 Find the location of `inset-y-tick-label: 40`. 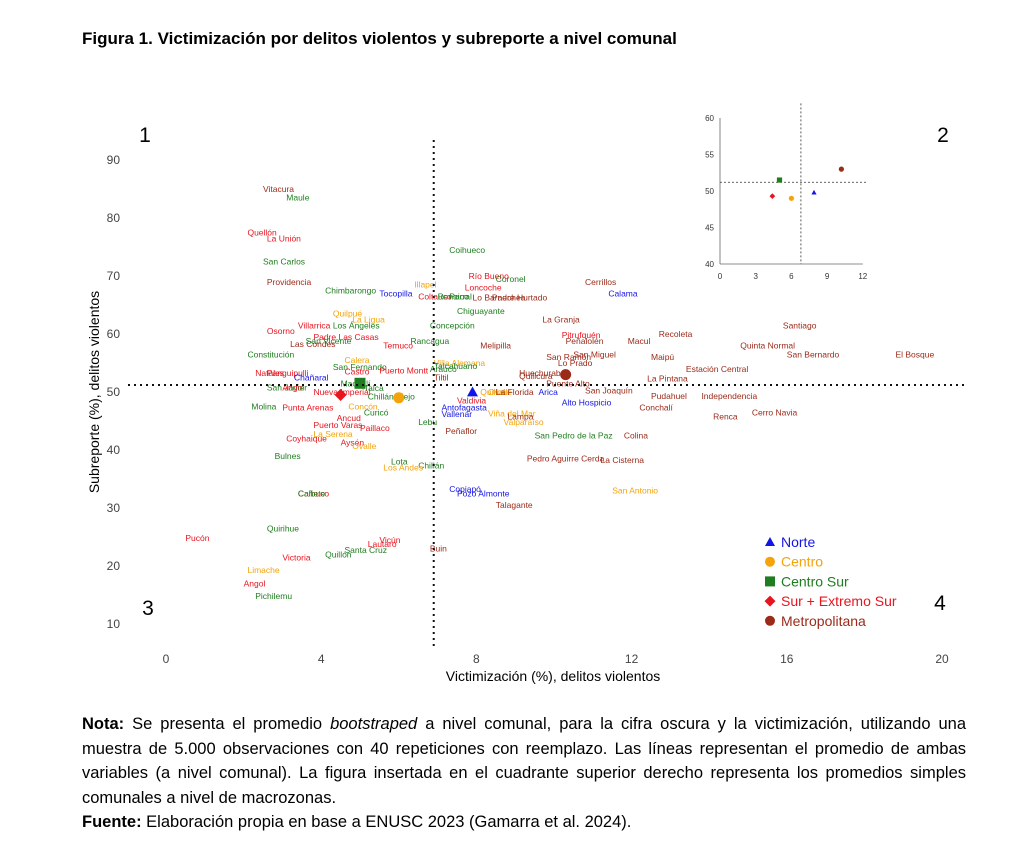

inset-y-tick-label: 40 is located at coordinates (709, 264).